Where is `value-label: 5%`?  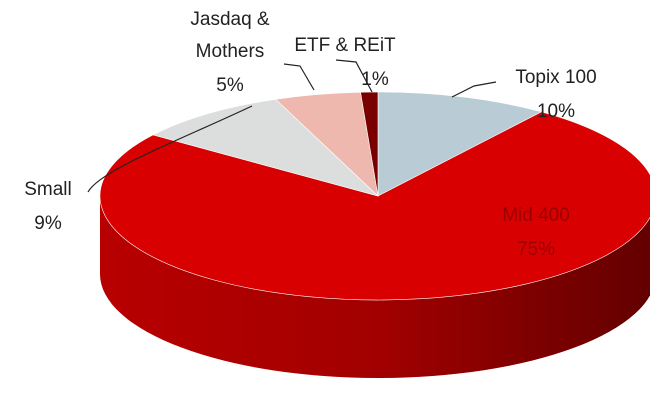 value-label: 5% is located at coordinates (230, 85).